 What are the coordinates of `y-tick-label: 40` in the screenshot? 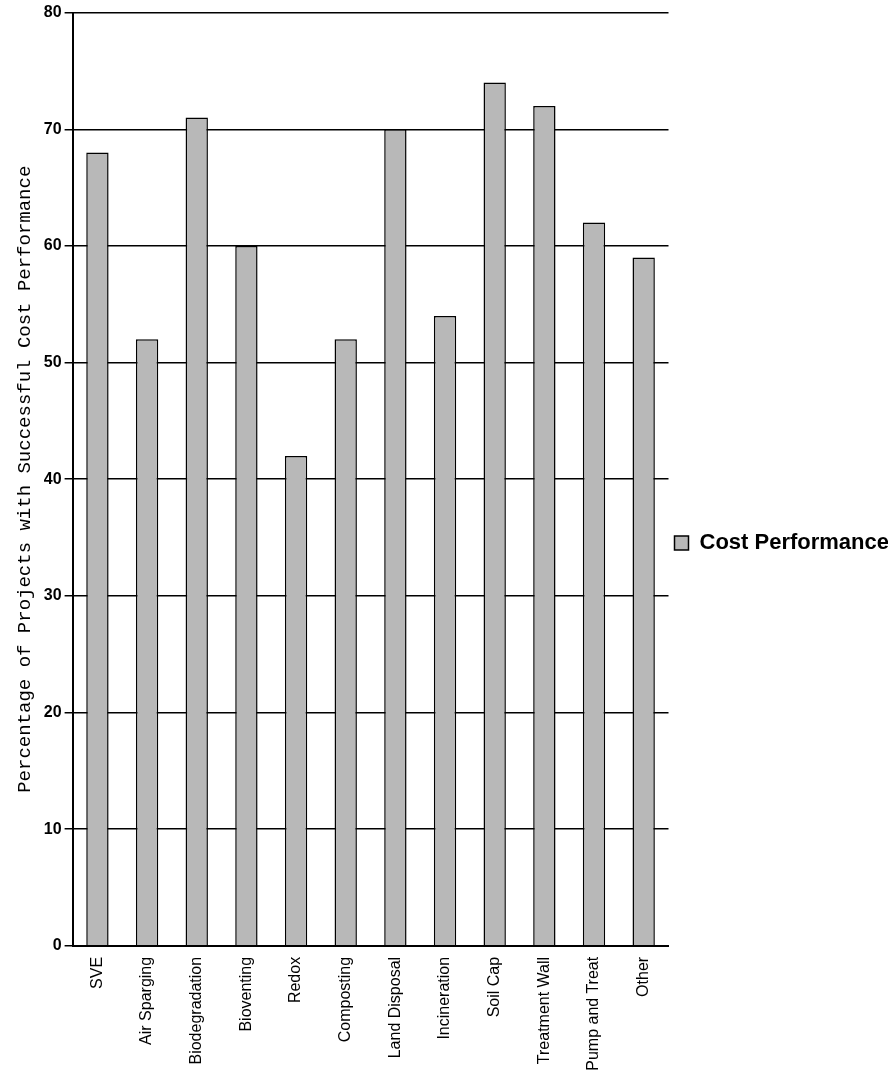 It's located at (52, 478).